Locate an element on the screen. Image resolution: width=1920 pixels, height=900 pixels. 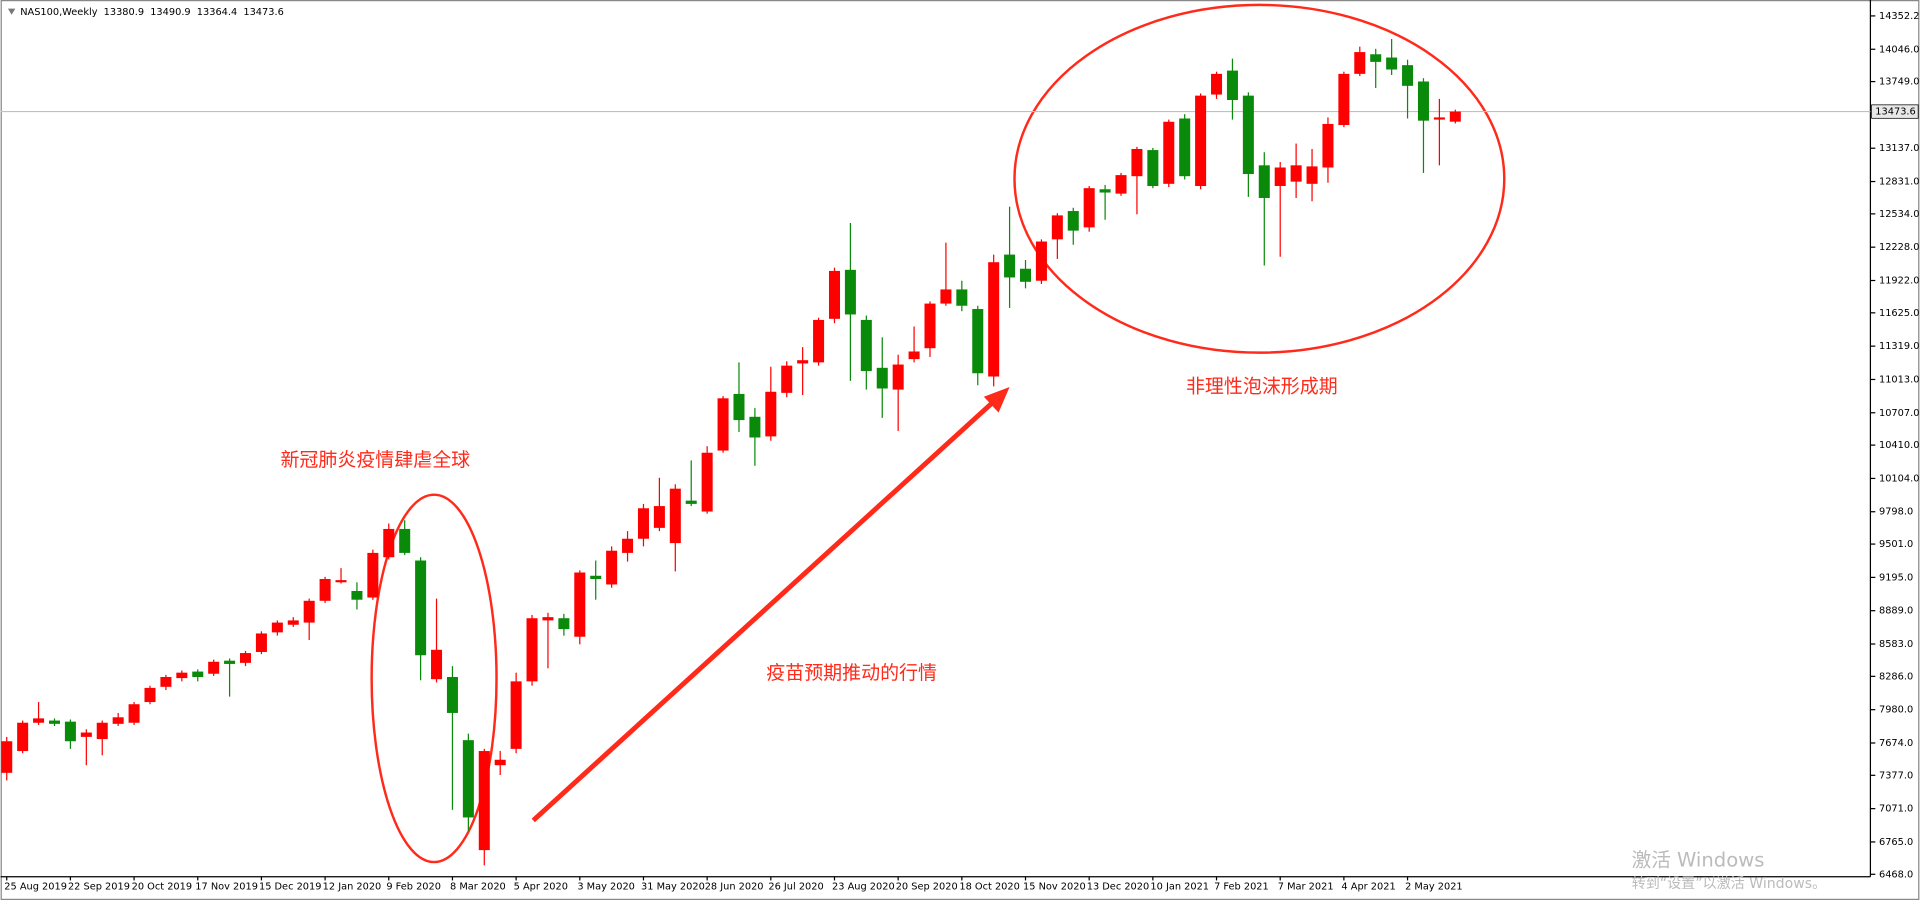
price-label: 13473.6 is located at coordinates (1895, 112).